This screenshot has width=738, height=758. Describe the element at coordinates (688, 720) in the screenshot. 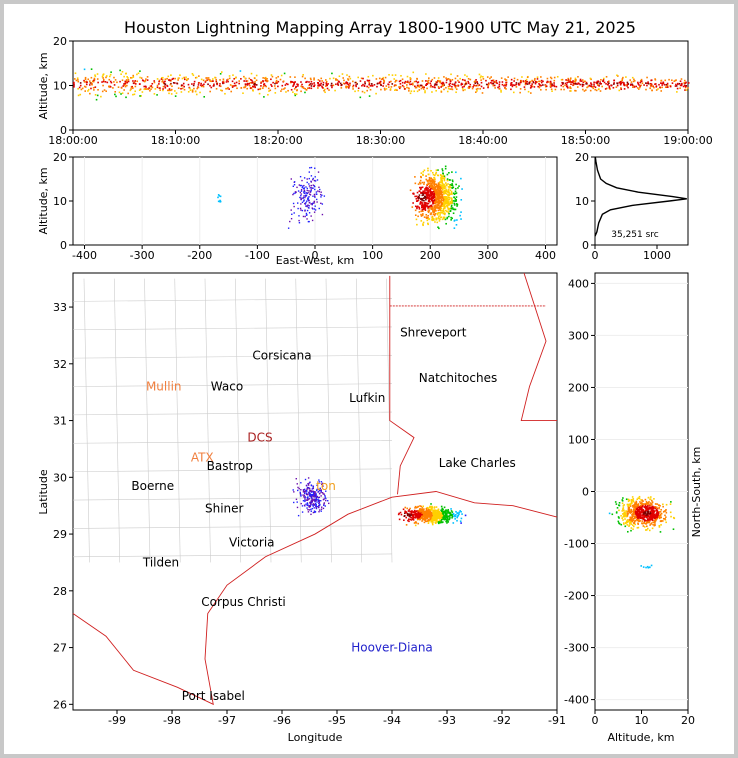

I see `ans-xtick-label: 20` at that location.